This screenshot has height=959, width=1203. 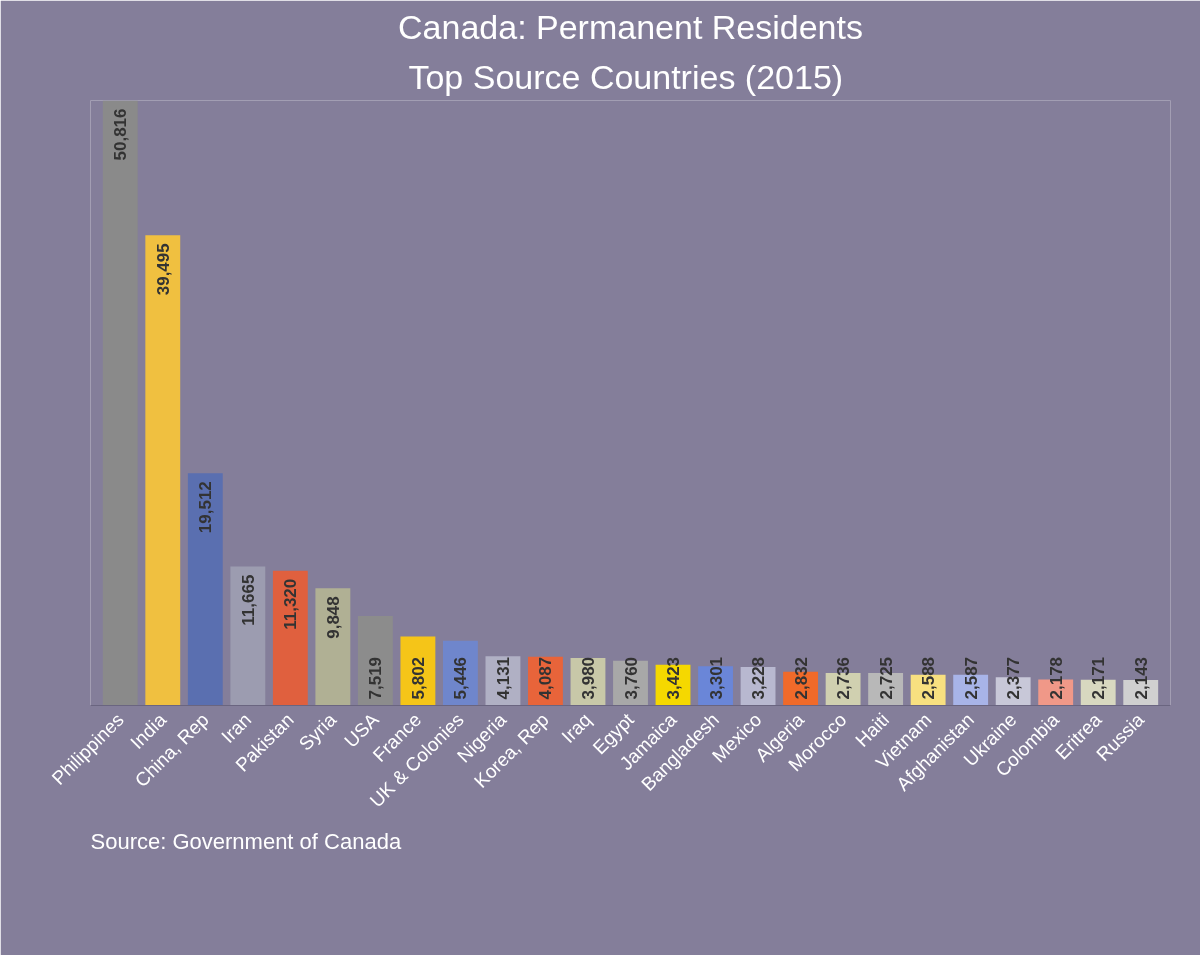 What do you see at coordinates (121, 134) in the screenshot?
I see `data-label: 50,816` at bounding box center [121, 134].